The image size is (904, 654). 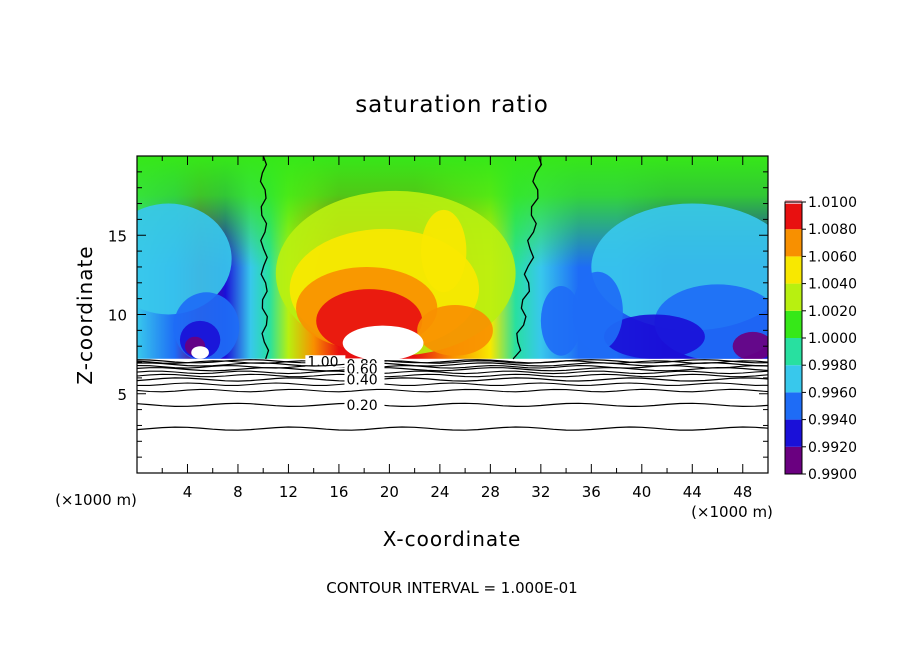 I want to click on cloud-contour-lines: 1.000.800.600.400.20, so click(x=452, y=392).